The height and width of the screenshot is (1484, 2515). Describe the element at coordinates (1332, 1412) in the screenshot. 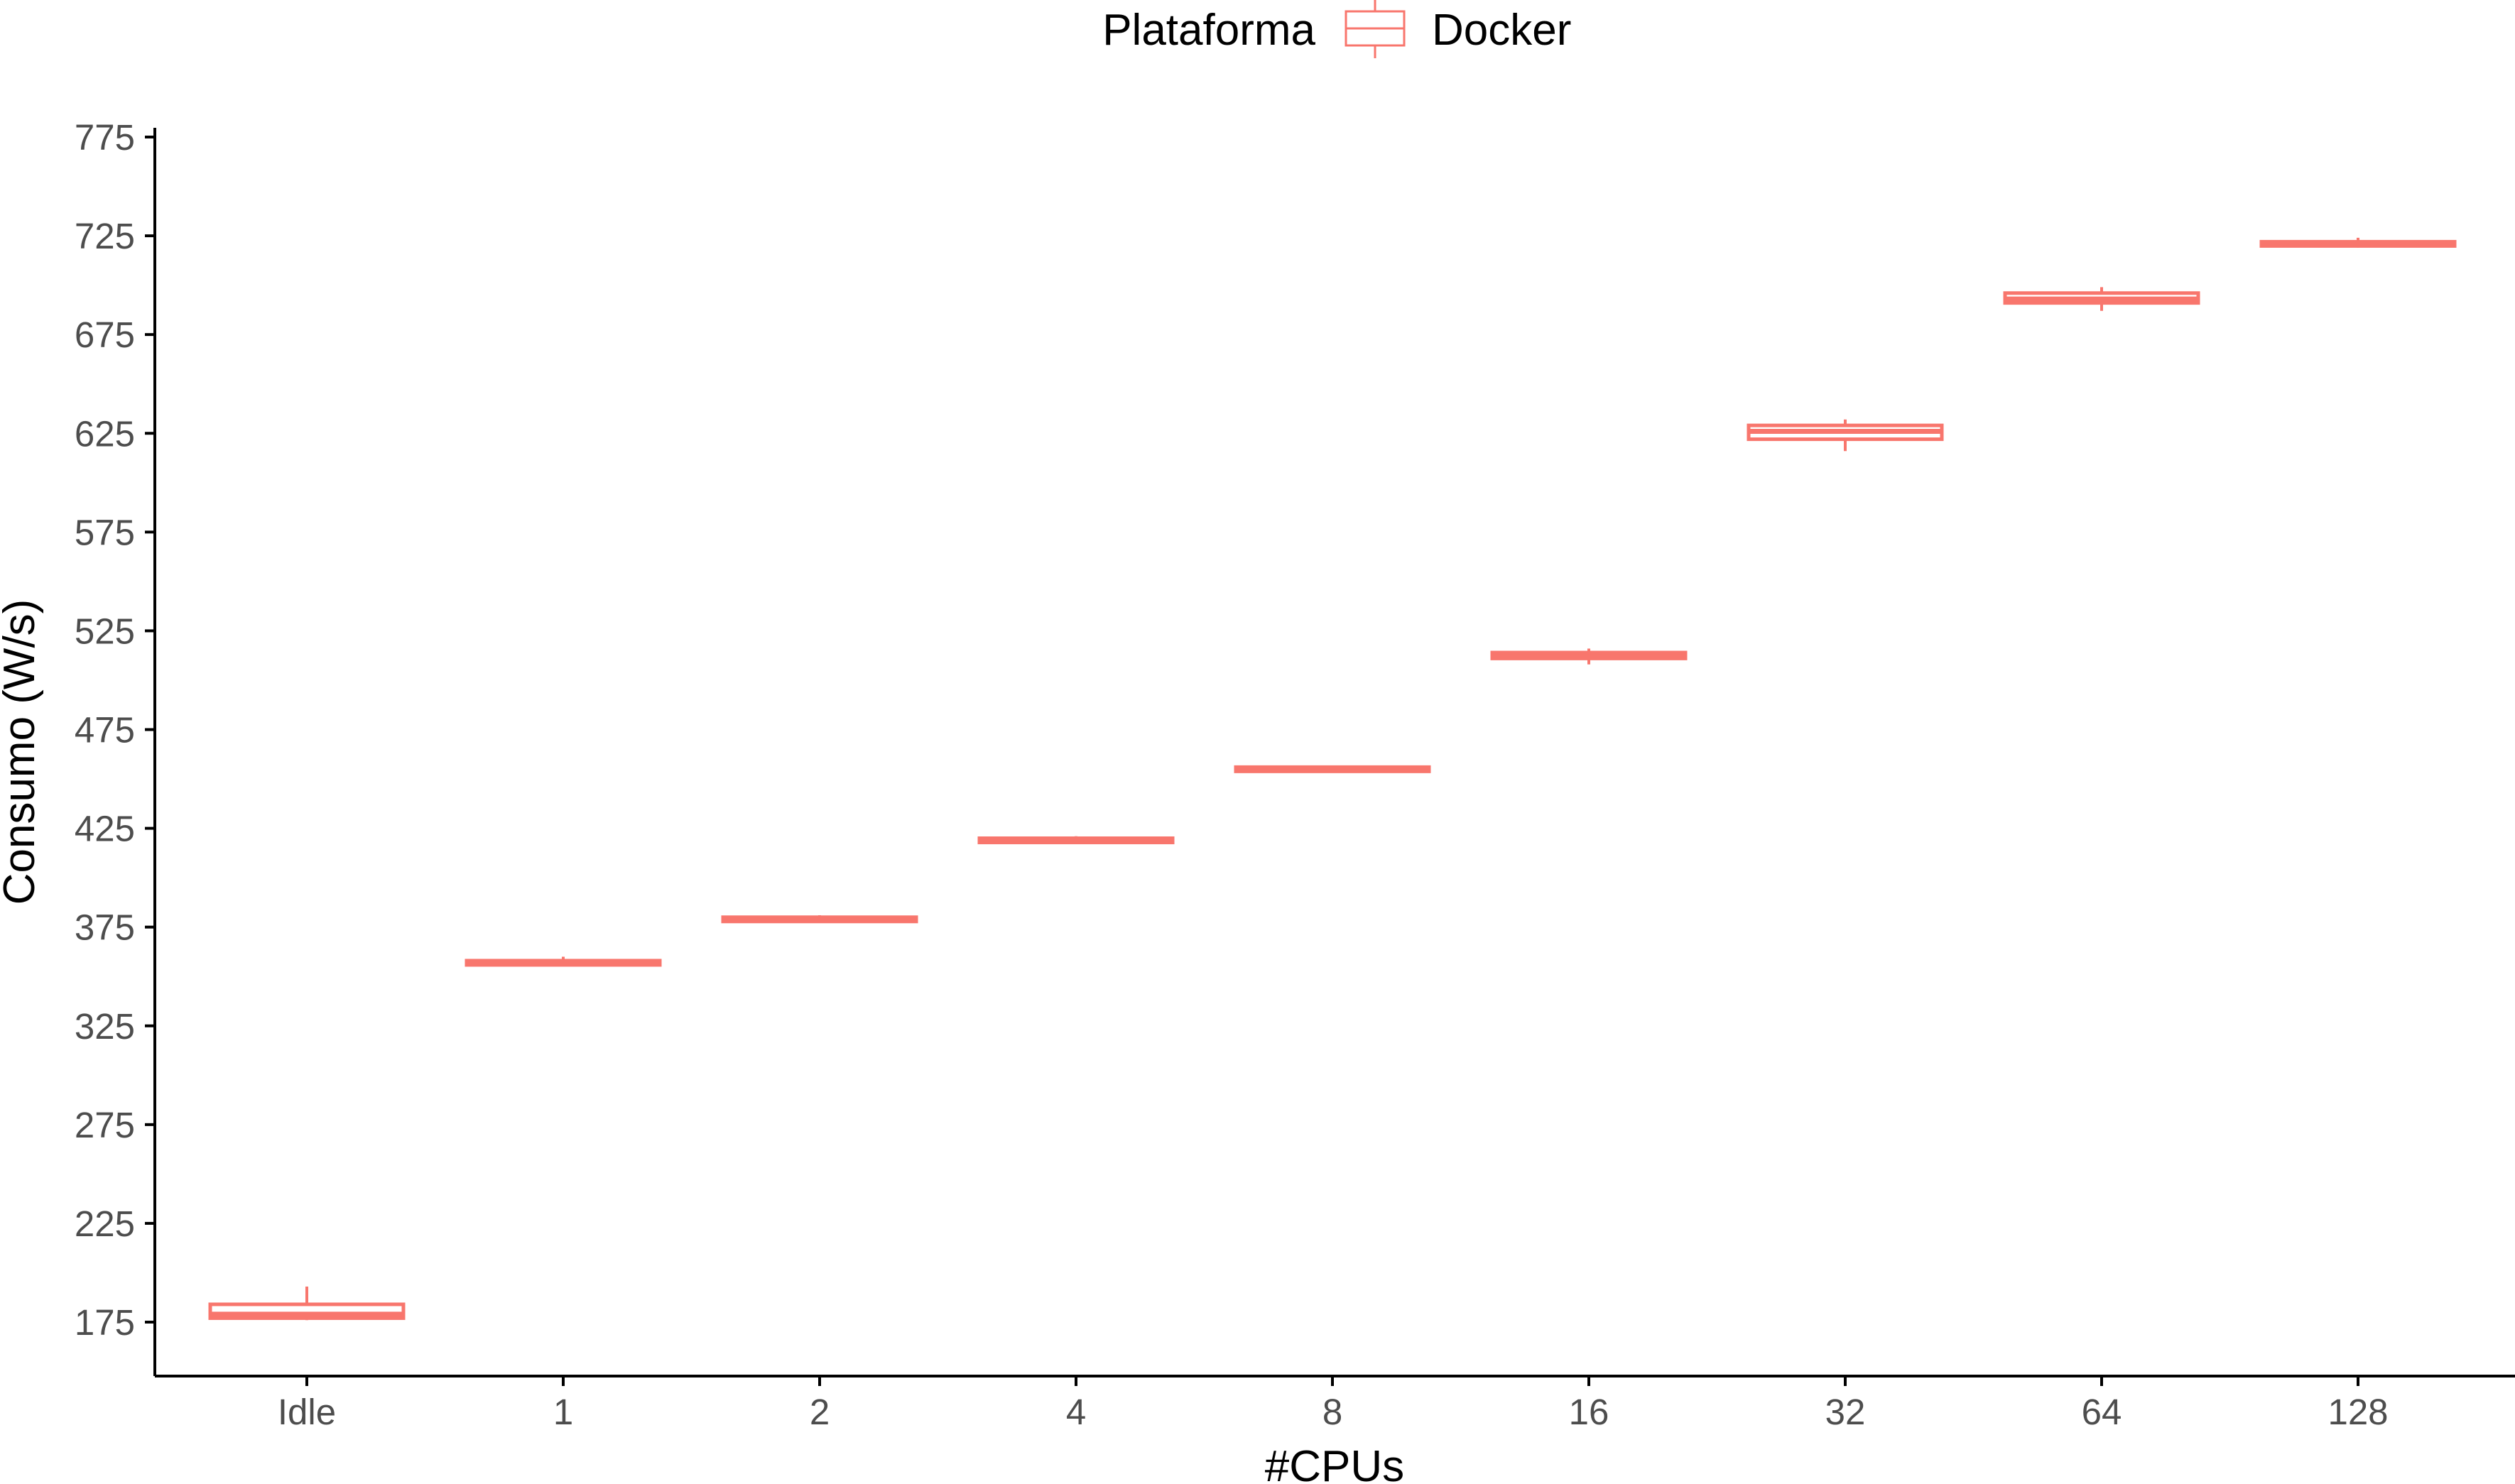

I see `x-tick-label: 8` at that location.